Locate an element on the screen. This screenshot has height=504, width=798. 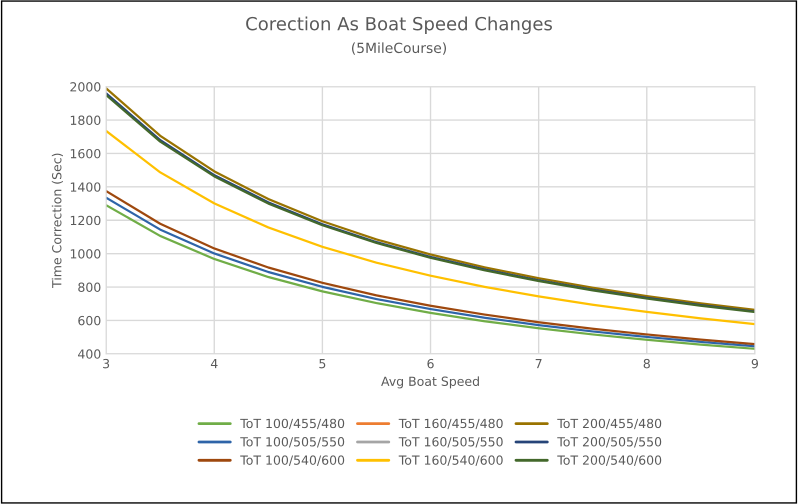
y-tick-label: 1400 is located at coordinates (85, 187).